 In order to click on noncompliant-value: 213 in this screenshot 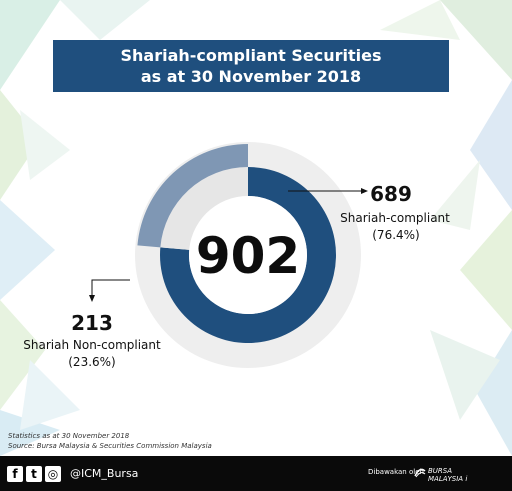, I will do `click(92, 323)`.